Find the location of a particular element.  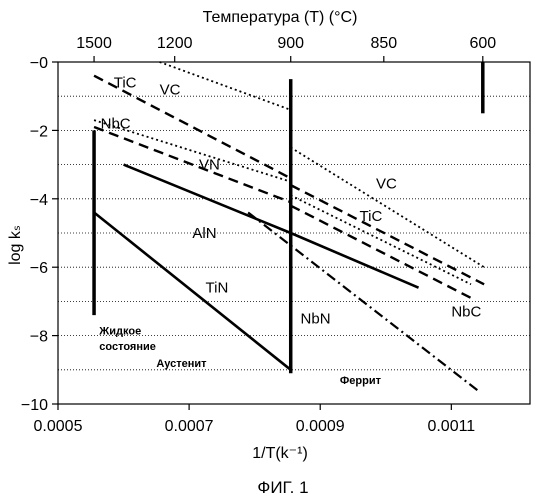

y-tick-label: −4 is located at coordinates (39, 200).